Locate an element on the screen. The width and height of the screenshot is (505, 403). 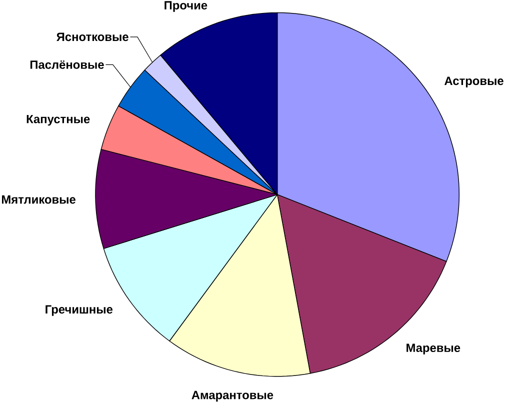
slice-label: Прочие is located at coordinates (186, 6).